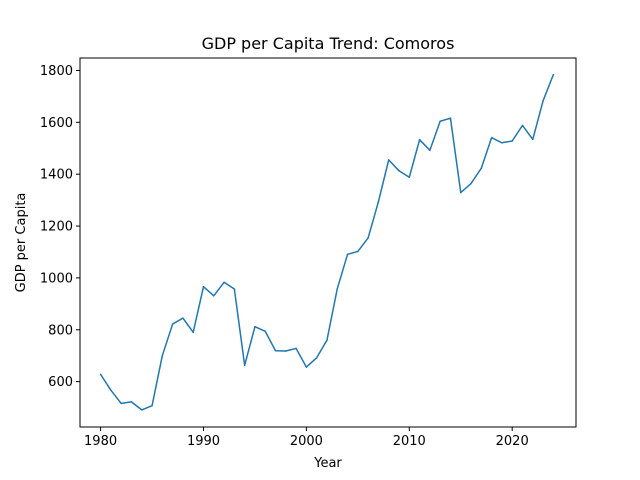 The width and height of the screenshot is (640, 480). I want to click on x-tick-label: 2000, so click(306, 441).